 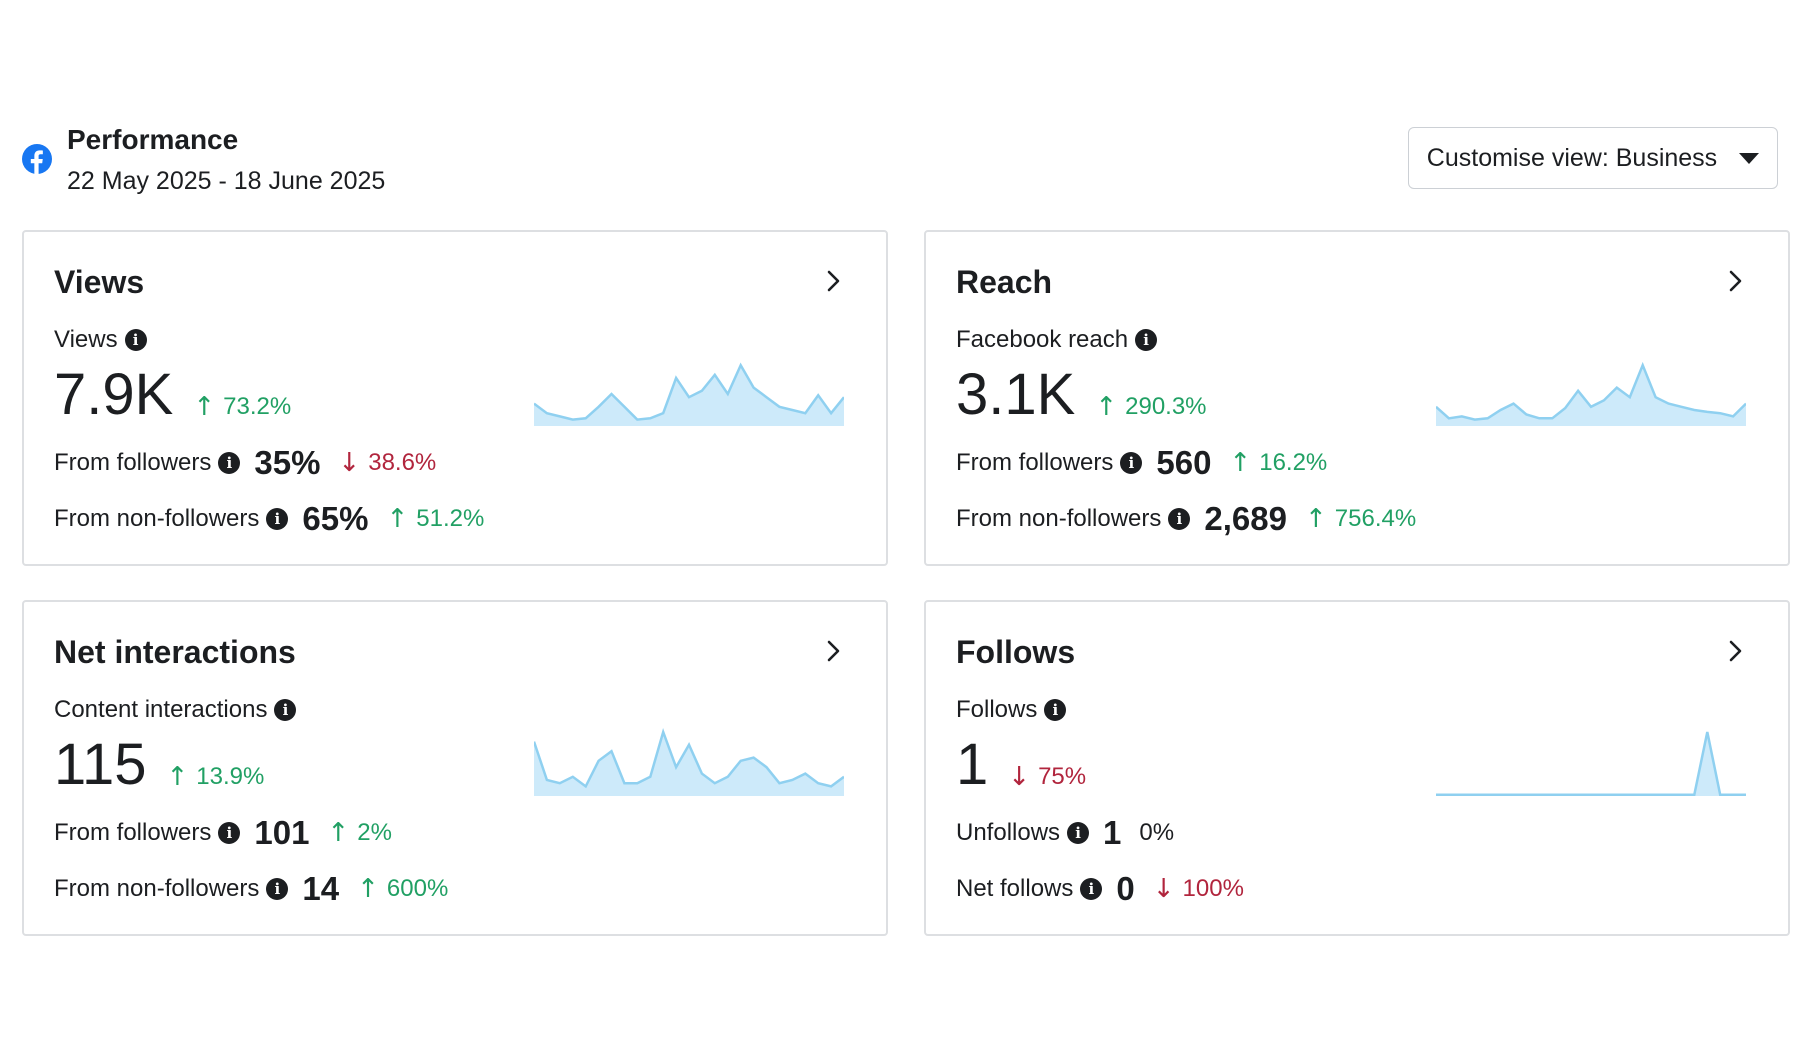 I want to click on breakdown-row: From followers i 560 ↑ 16.2%, so click(x=1141, y=463).